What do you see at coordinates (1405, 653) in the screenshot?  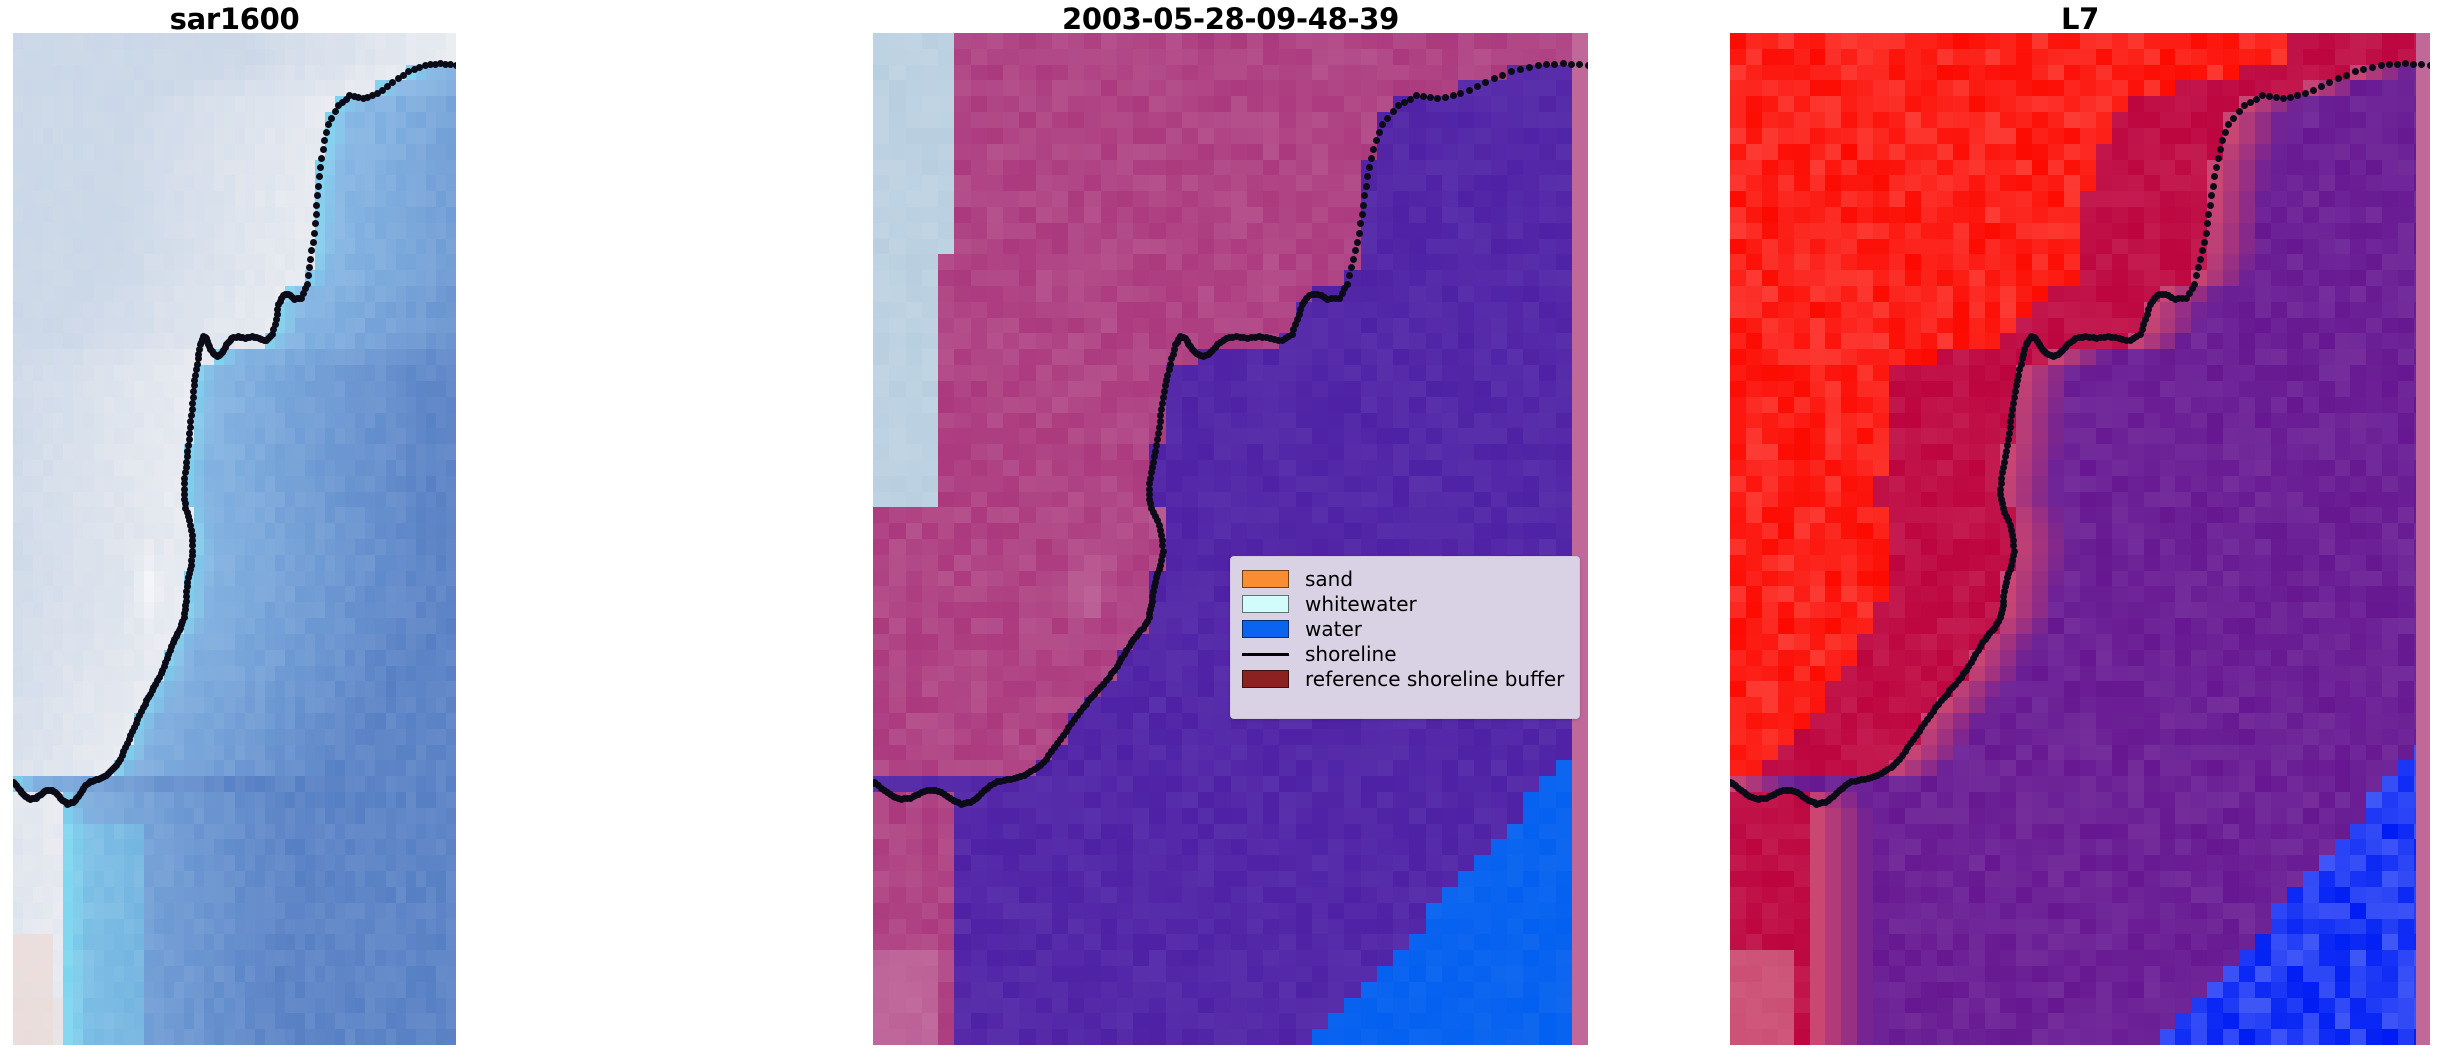 I see `legend-item-shoreline: shoreline` at bounding box center [1405, 653].